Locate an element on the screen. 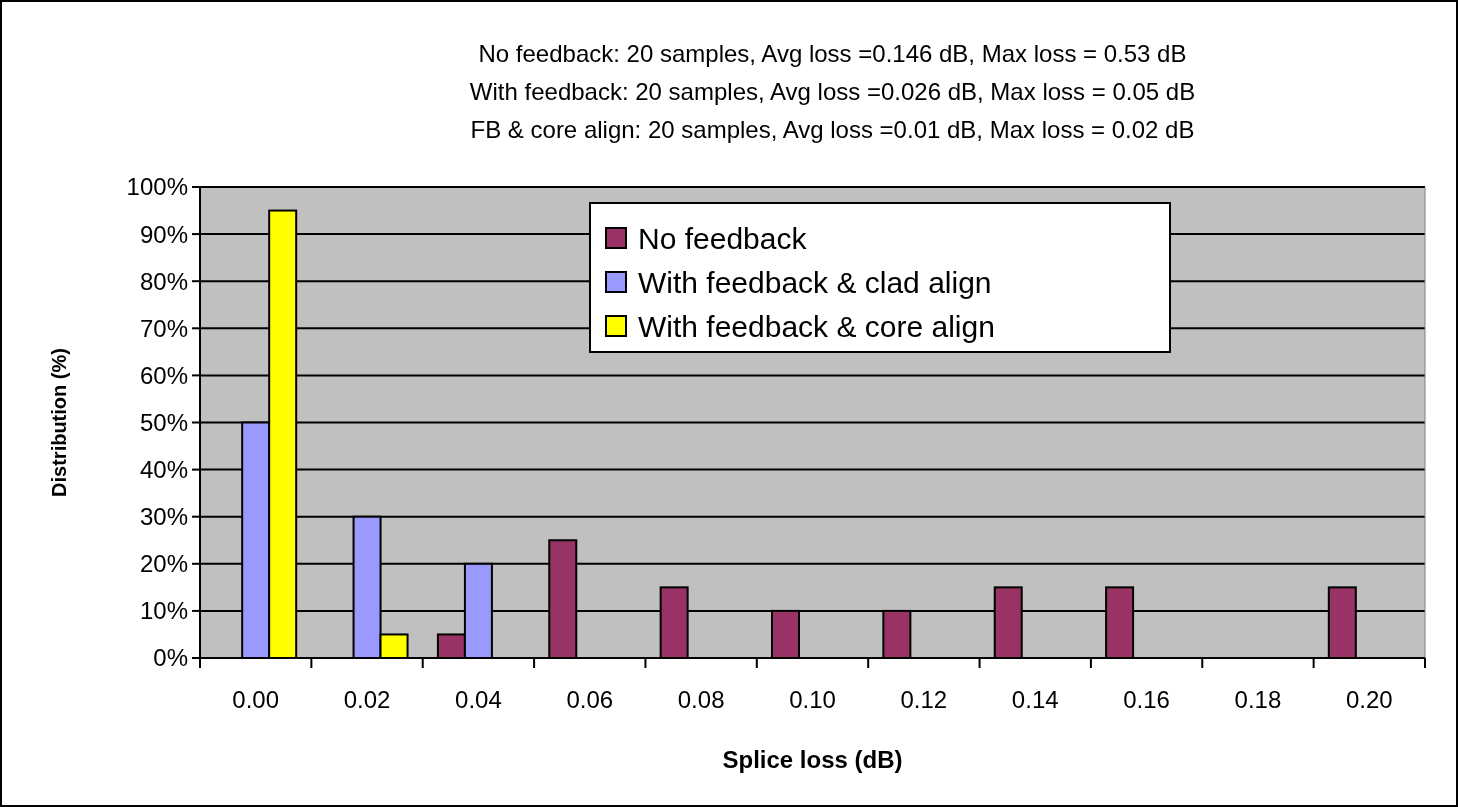 Image resolution: width=1458 pixels, height=807 pixels. x-tick-label: 0.04 is located at coordinates (478, 699).